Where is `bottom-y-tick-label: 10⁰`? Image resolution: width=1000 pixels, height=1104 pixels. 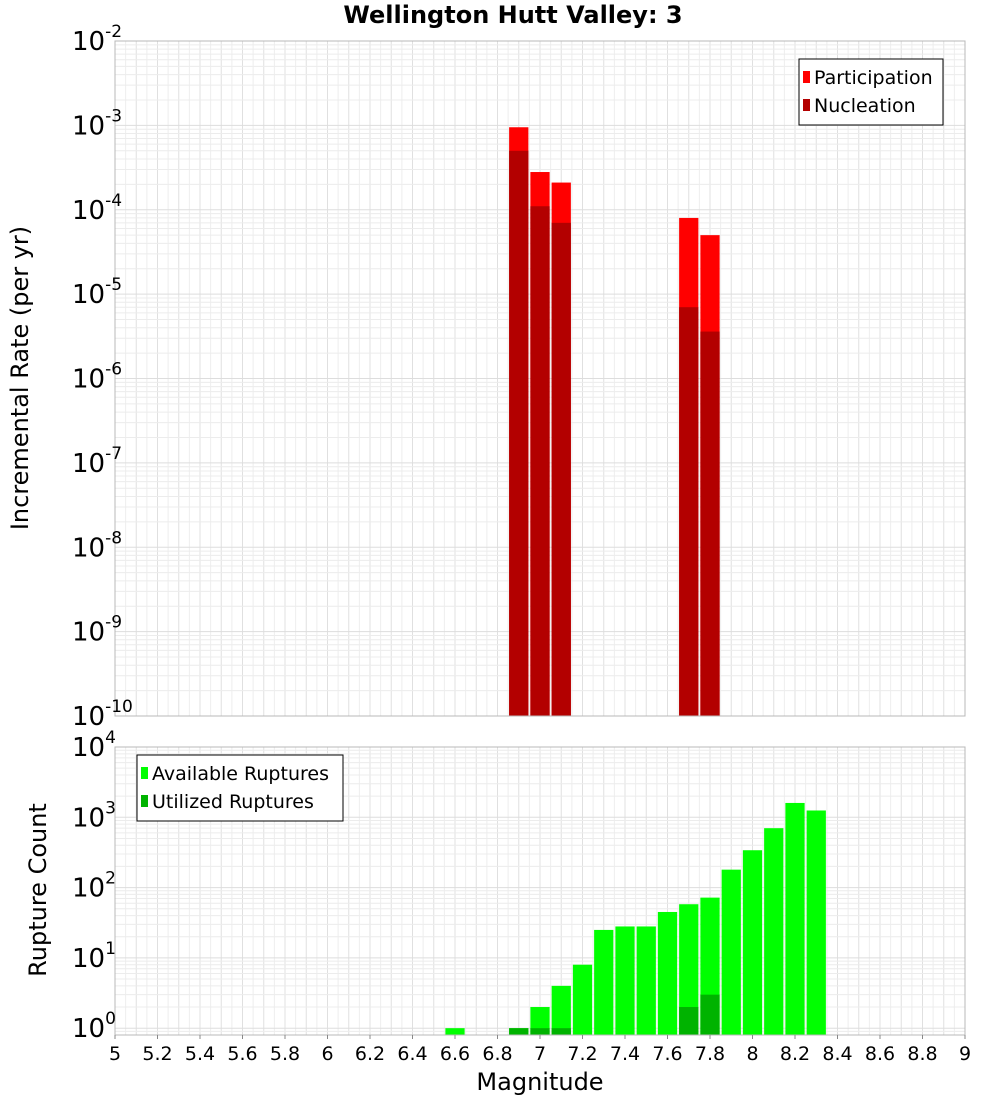
bottom-y-tick-label: 10⁰ is located at coordinates (94, 1026).